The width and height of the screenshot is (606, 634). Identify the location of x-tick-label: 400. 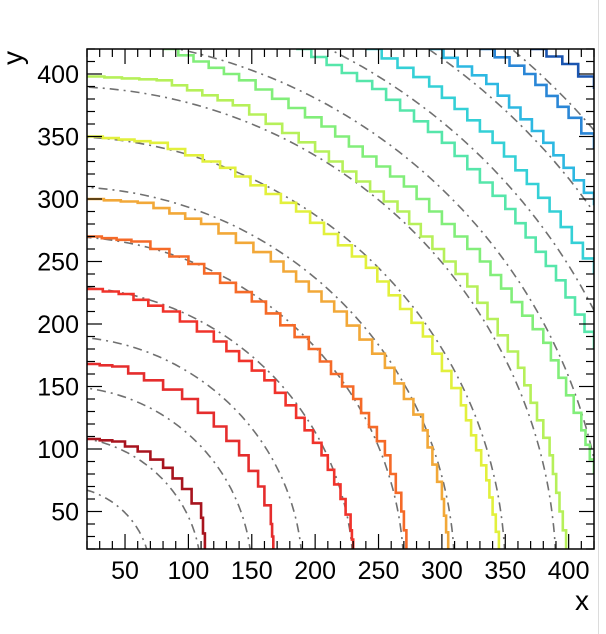
(569, 571).